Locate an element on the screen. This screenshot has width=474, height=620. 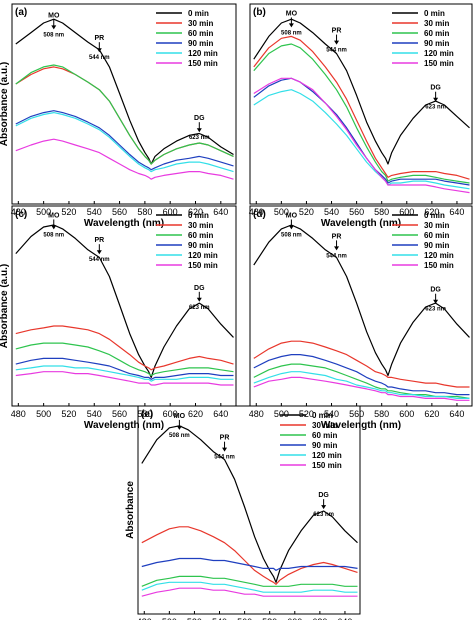
panel-label: (d) is located at coordinates (259, 214).